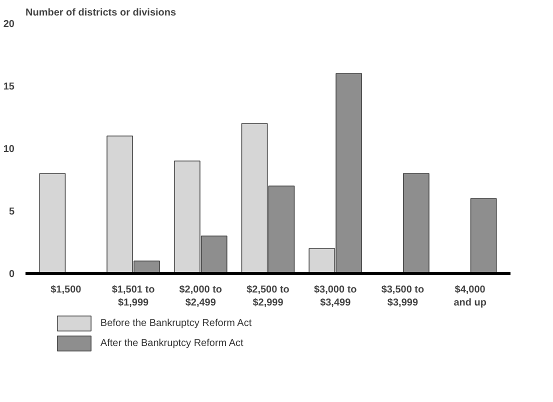  Describe the element at coordinates (9, 149) in the screenshot. I see `y-tick-label: 10` at that location.